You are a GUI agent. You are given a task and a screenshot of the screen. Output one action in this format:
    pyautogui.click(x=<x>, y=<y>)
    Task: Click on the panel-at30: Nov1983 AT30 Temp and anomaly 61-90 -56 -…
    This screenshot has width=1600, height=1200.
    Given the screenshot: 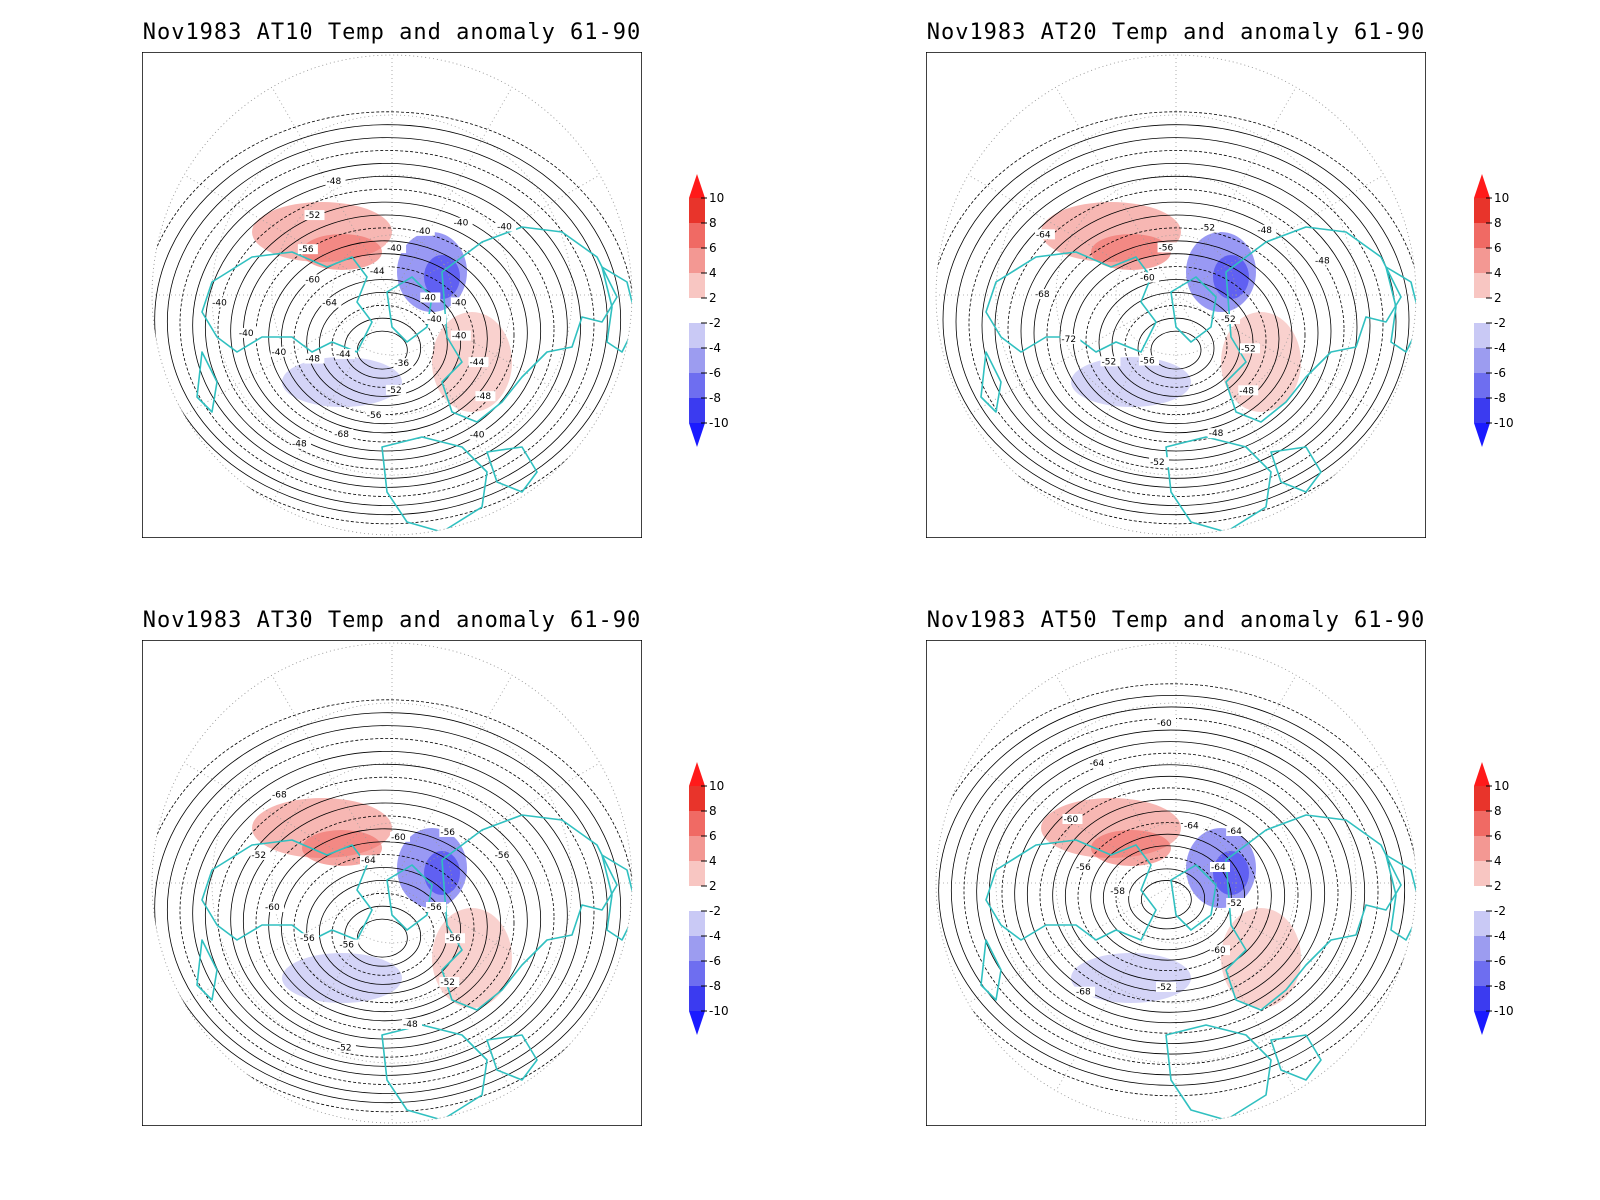 What is the action you would take?
    pyautogui.click(x=392, y=868)
    